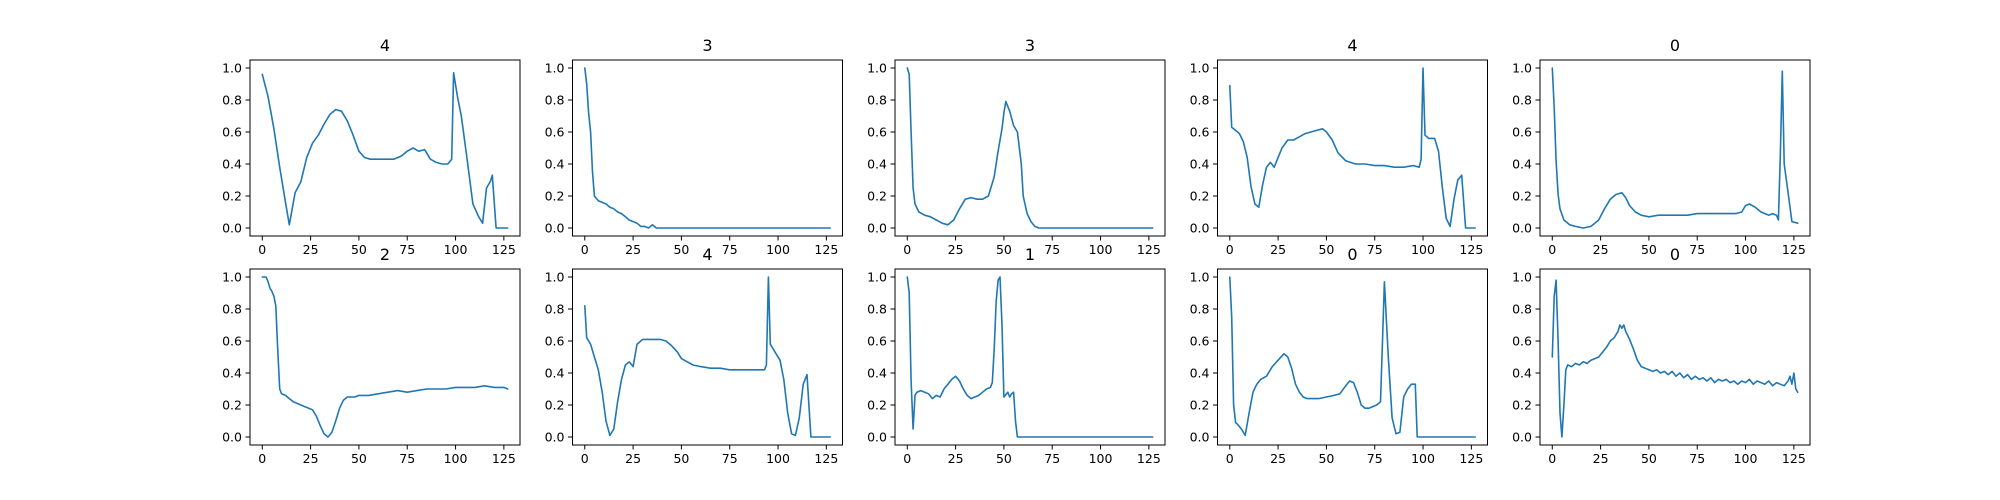 This screenshot has height=500, width=2000. What do you see at coordinates (385, 254) in the screenshot?
I see `subplot-title: 2` at bounding box center [385, 254].